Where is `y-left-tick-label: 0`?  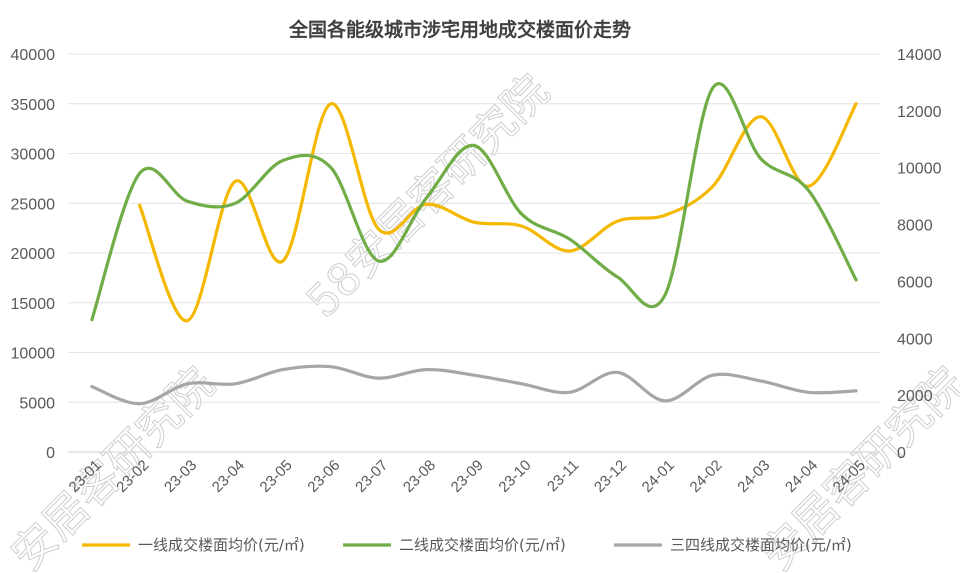 y-left-tick-label: 0 is located at coordinates (50, 453).